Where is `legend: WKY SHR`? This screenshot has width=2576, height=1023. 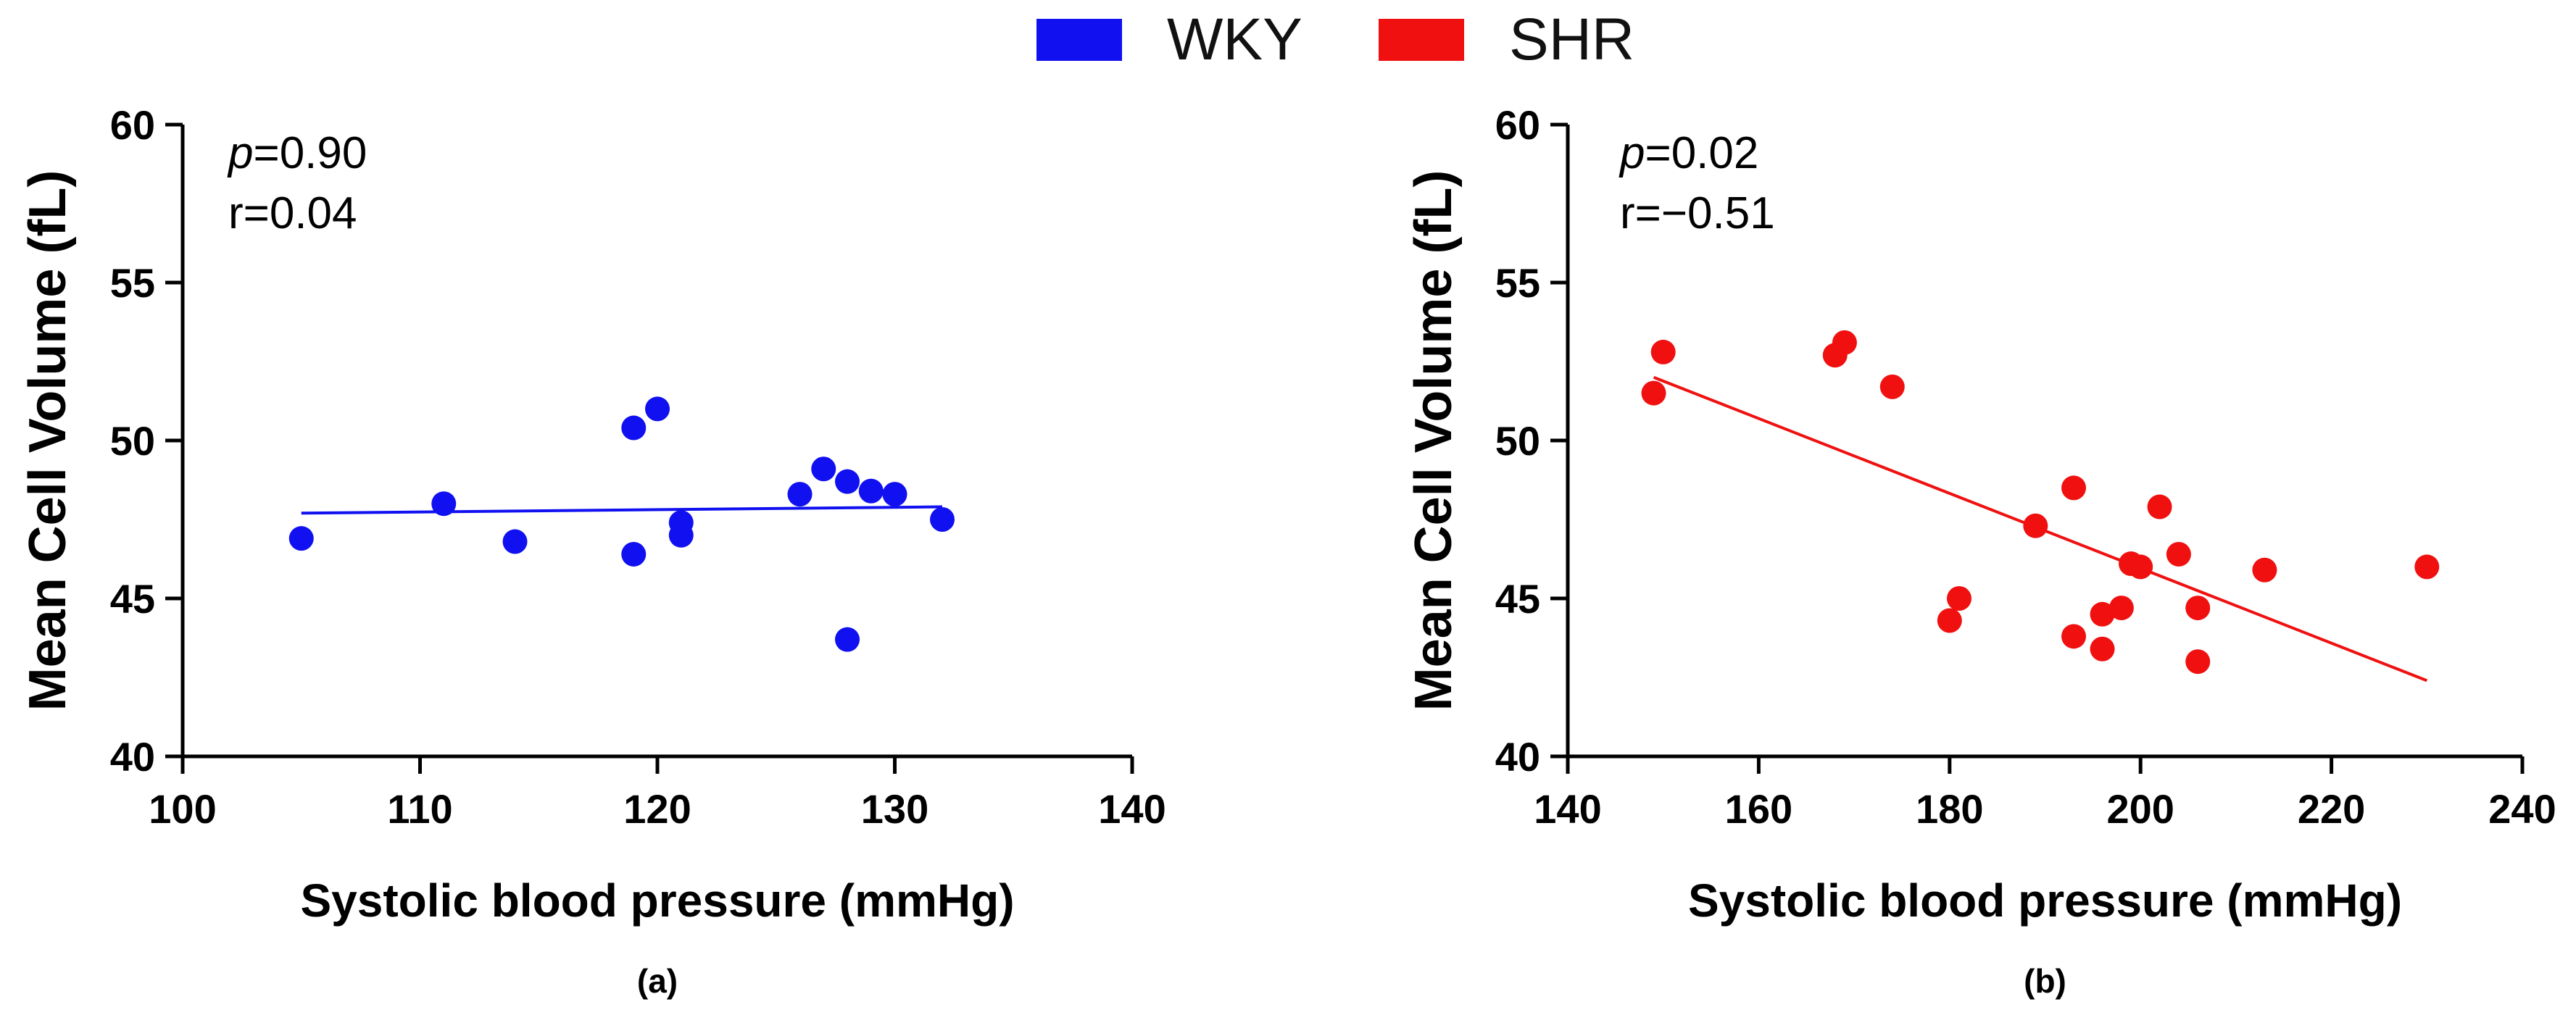 legend: WKY SHR is located at coordinates (1288, 40).